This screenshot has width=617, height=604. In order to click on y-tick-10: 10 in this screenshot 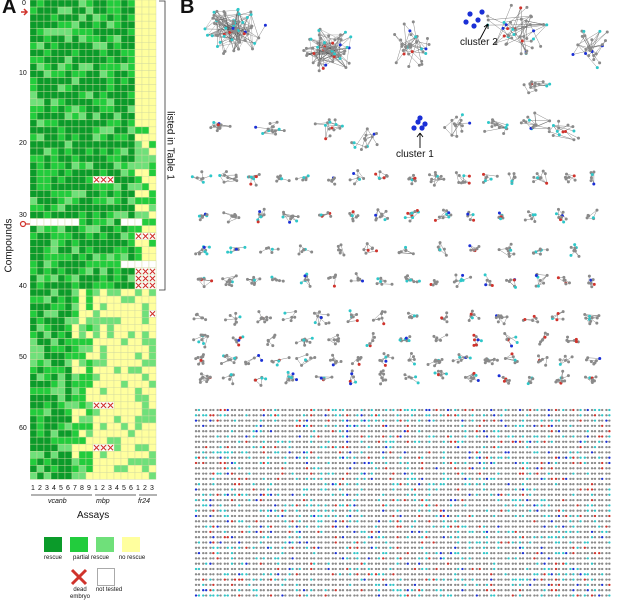, I will do `click(23, 73)`.